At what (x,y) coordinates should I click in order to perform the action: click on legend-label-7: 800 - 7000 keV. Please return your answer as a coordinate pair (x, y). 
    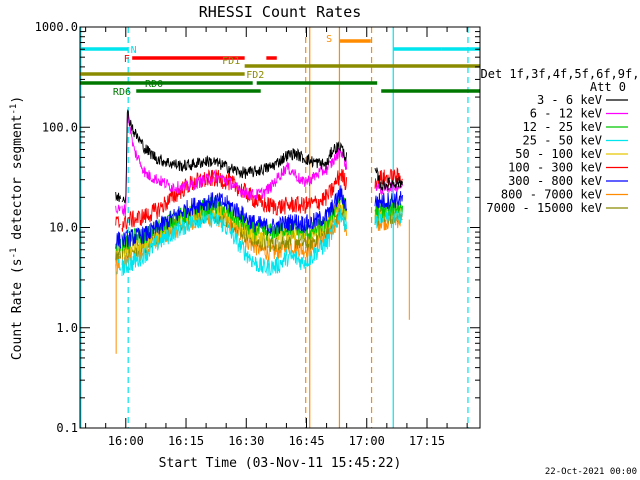
    Looking at the image, I should click on (551, 195).